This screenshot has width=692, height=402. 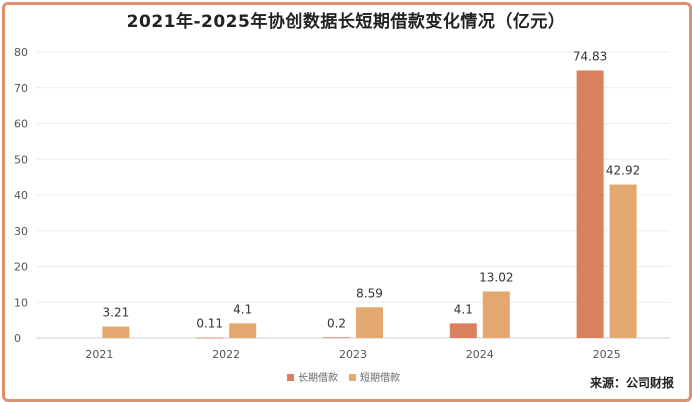 What do you see at coordinates (21, 124) in the screenshot?
I see `y-tick-label: 60` at bounding box center [21, 124].